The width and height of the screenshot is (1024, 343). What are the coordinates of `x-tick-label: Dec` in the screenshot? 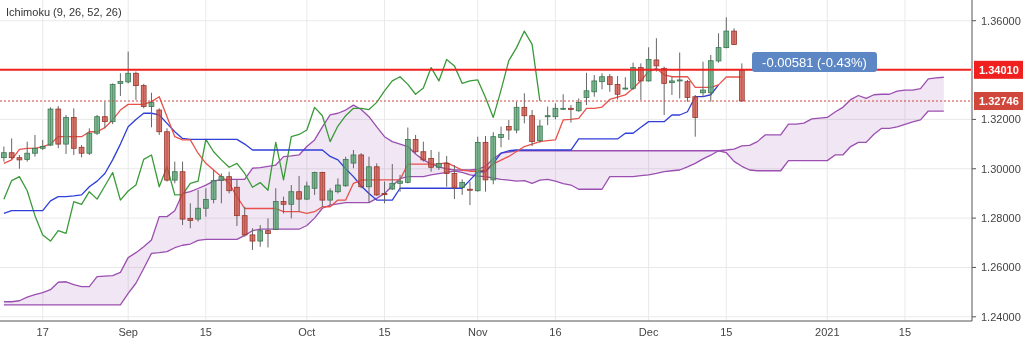 It's located at (648, 332).